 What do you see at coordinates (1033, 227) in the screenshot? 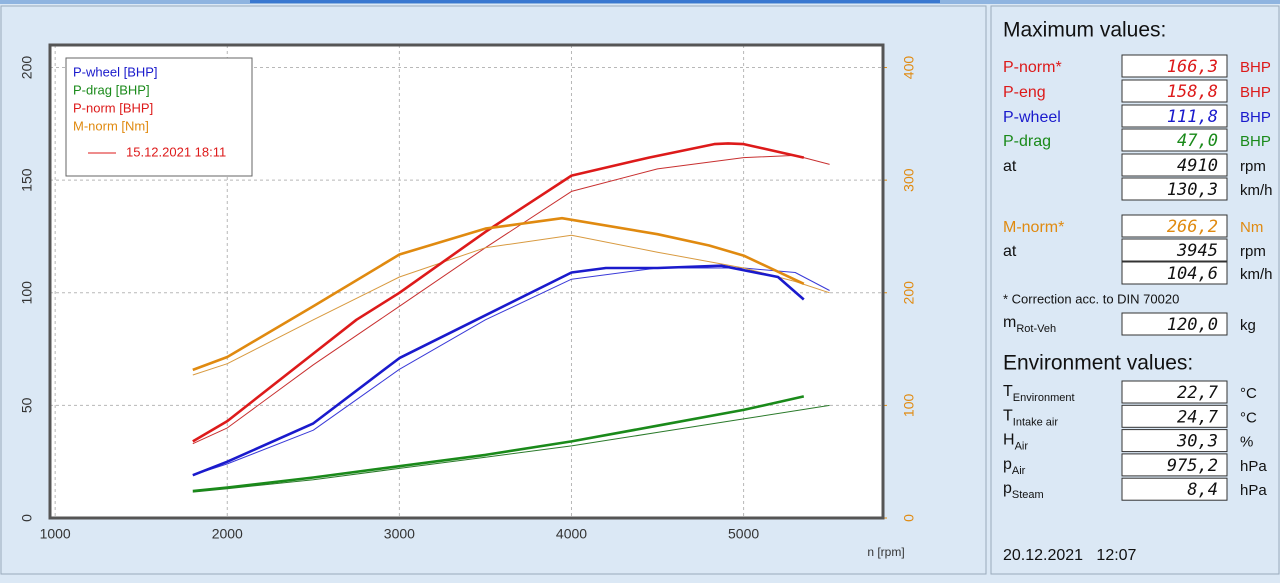
I see `row-label: M-norm*` at bounding box center [1033, 227].